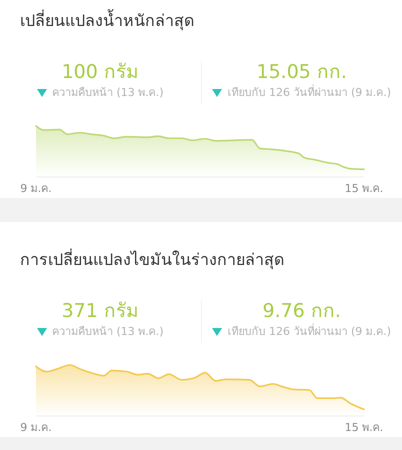  I want to click on text: 15.05 กก., so click(301, 72).